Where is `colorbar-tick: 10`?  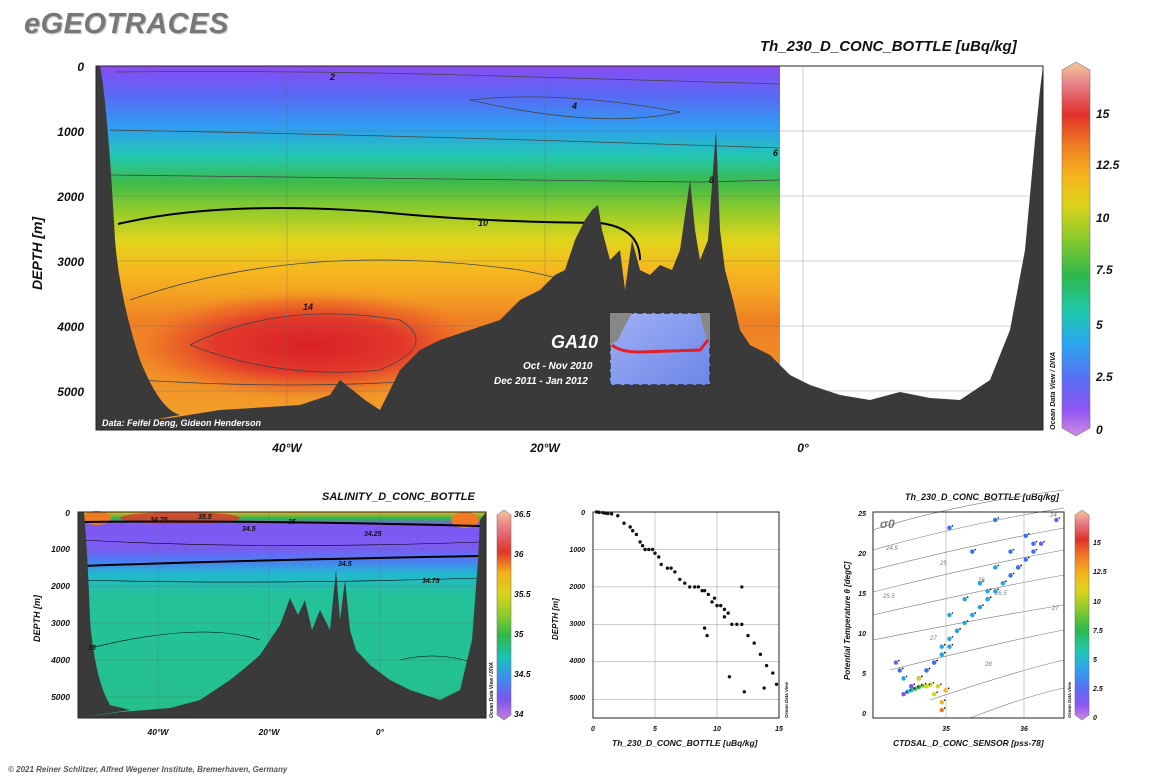
colorbar-tick: 10 is located at coordinates (1103, 218).